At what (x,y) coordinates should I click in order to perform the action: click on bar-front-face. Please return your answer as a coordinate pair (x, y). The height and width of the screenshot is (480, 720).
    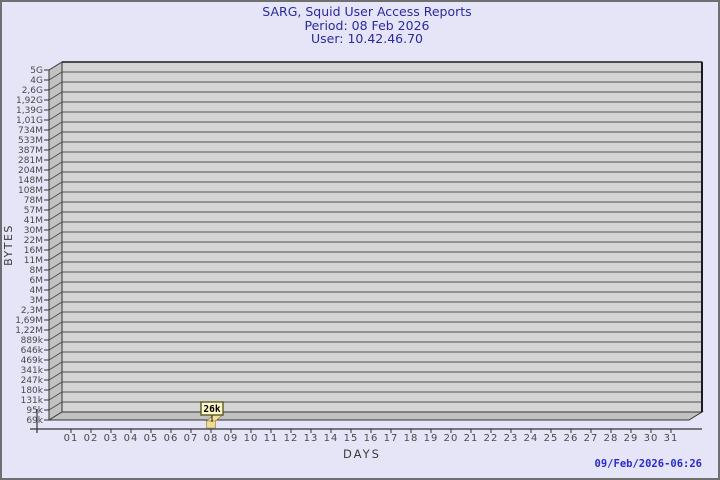
    Looking at the image, I should click on (211, 424).